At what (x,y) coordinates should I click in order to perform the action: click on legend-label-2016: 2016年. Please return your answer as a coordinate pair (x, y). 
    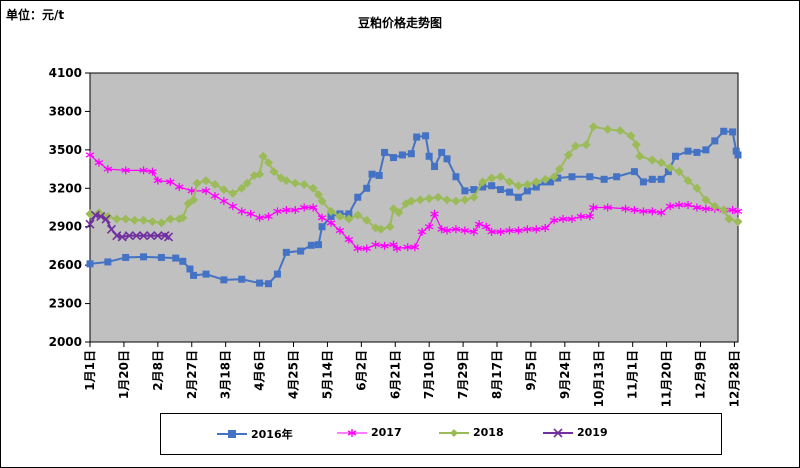
    Looking at the image, I should click on (272, 434).